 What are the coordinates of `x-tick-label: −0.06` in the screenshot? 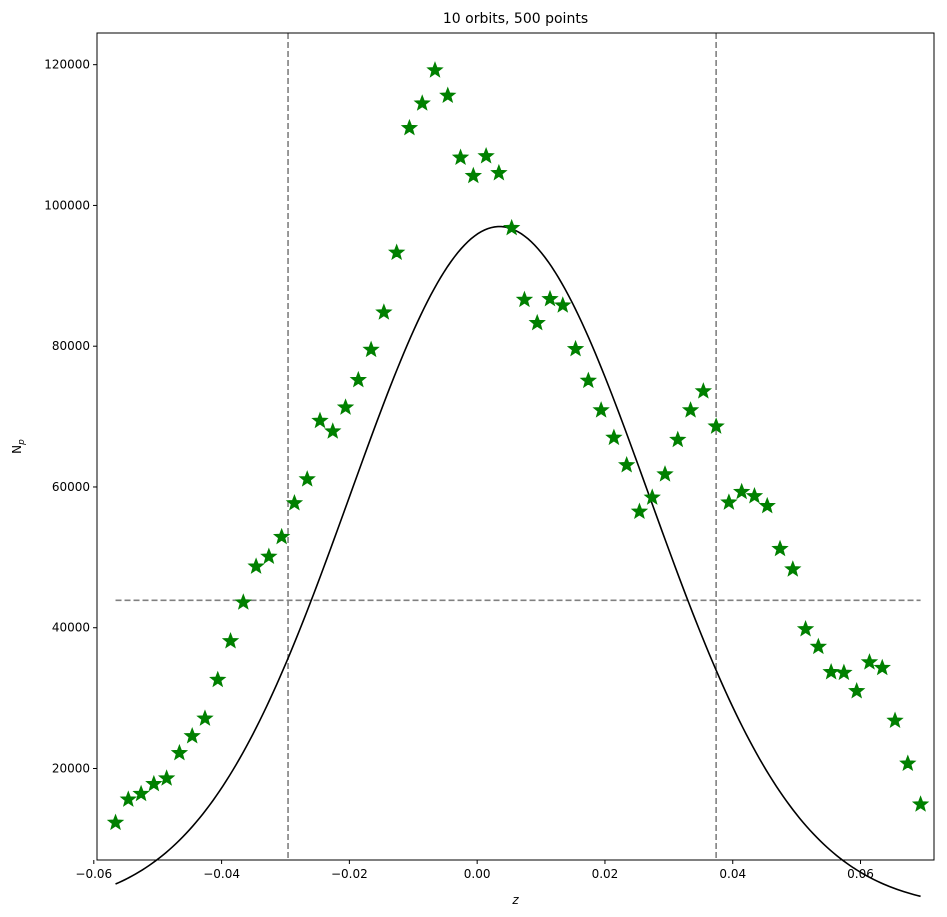 It's located at (93, 874).